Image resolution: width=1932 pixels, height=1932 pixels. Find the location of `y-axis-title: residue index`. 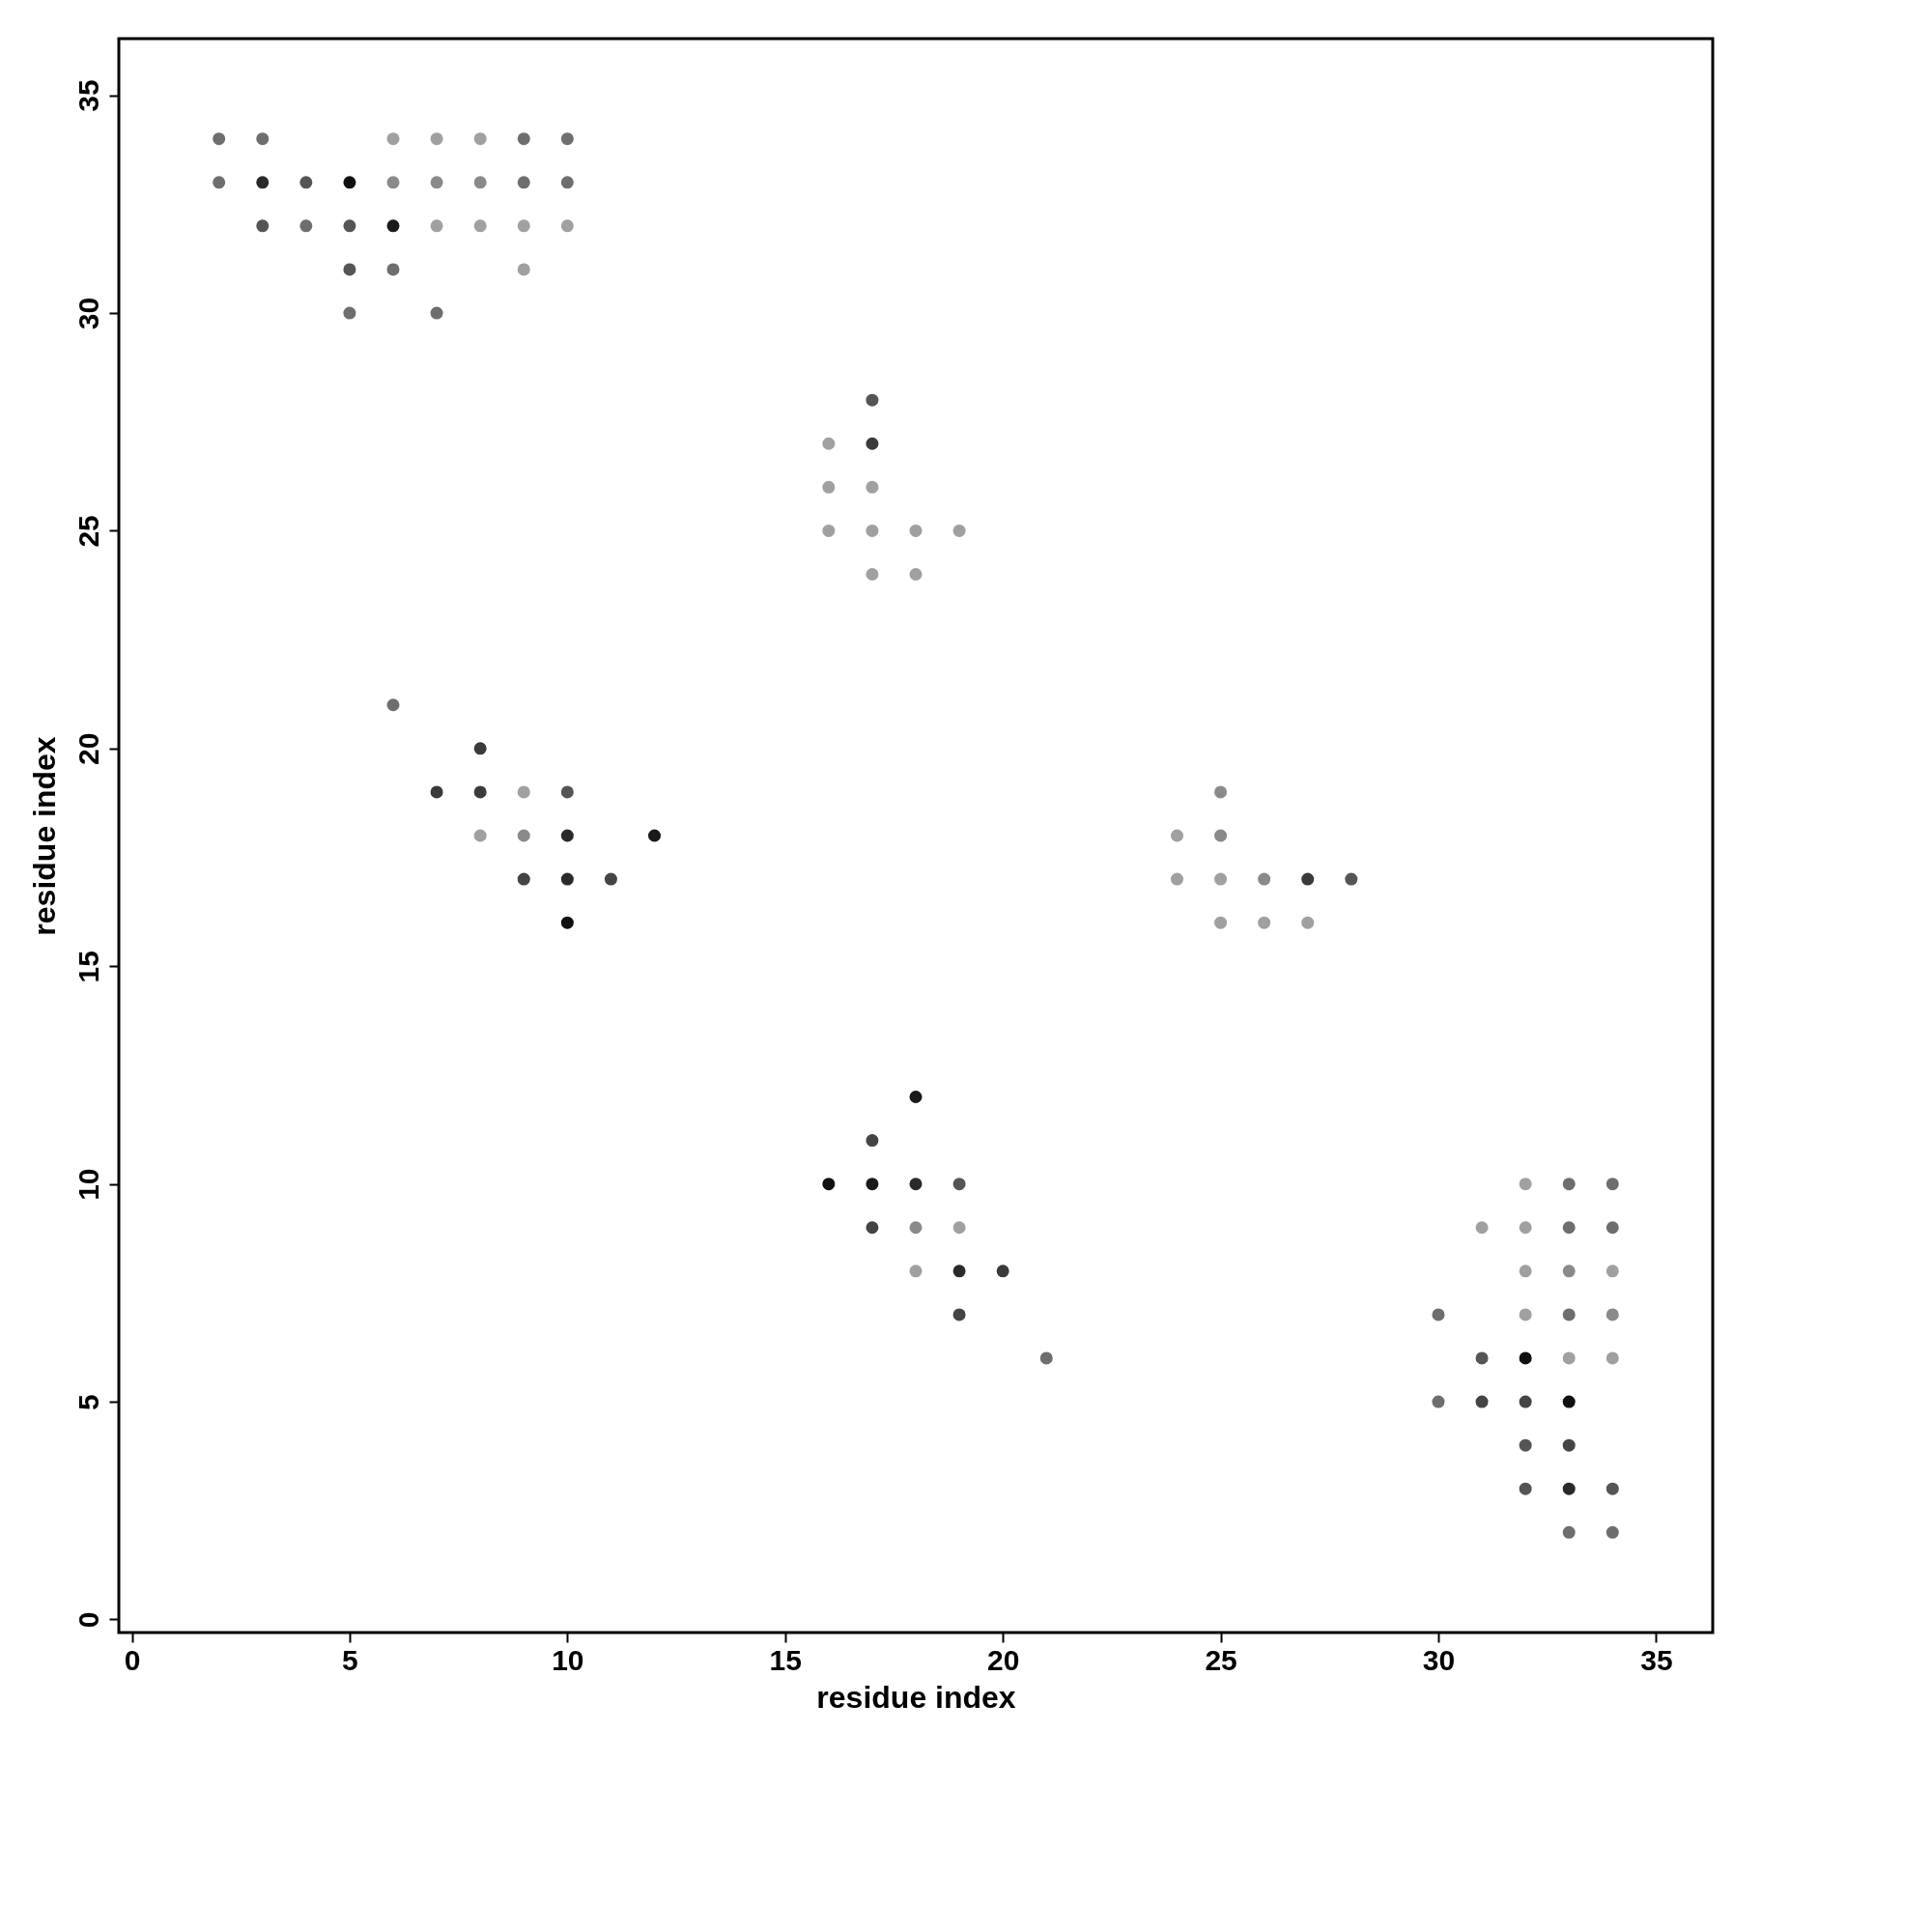

y-axis-title: residue index is located at coordinates (44, 836).